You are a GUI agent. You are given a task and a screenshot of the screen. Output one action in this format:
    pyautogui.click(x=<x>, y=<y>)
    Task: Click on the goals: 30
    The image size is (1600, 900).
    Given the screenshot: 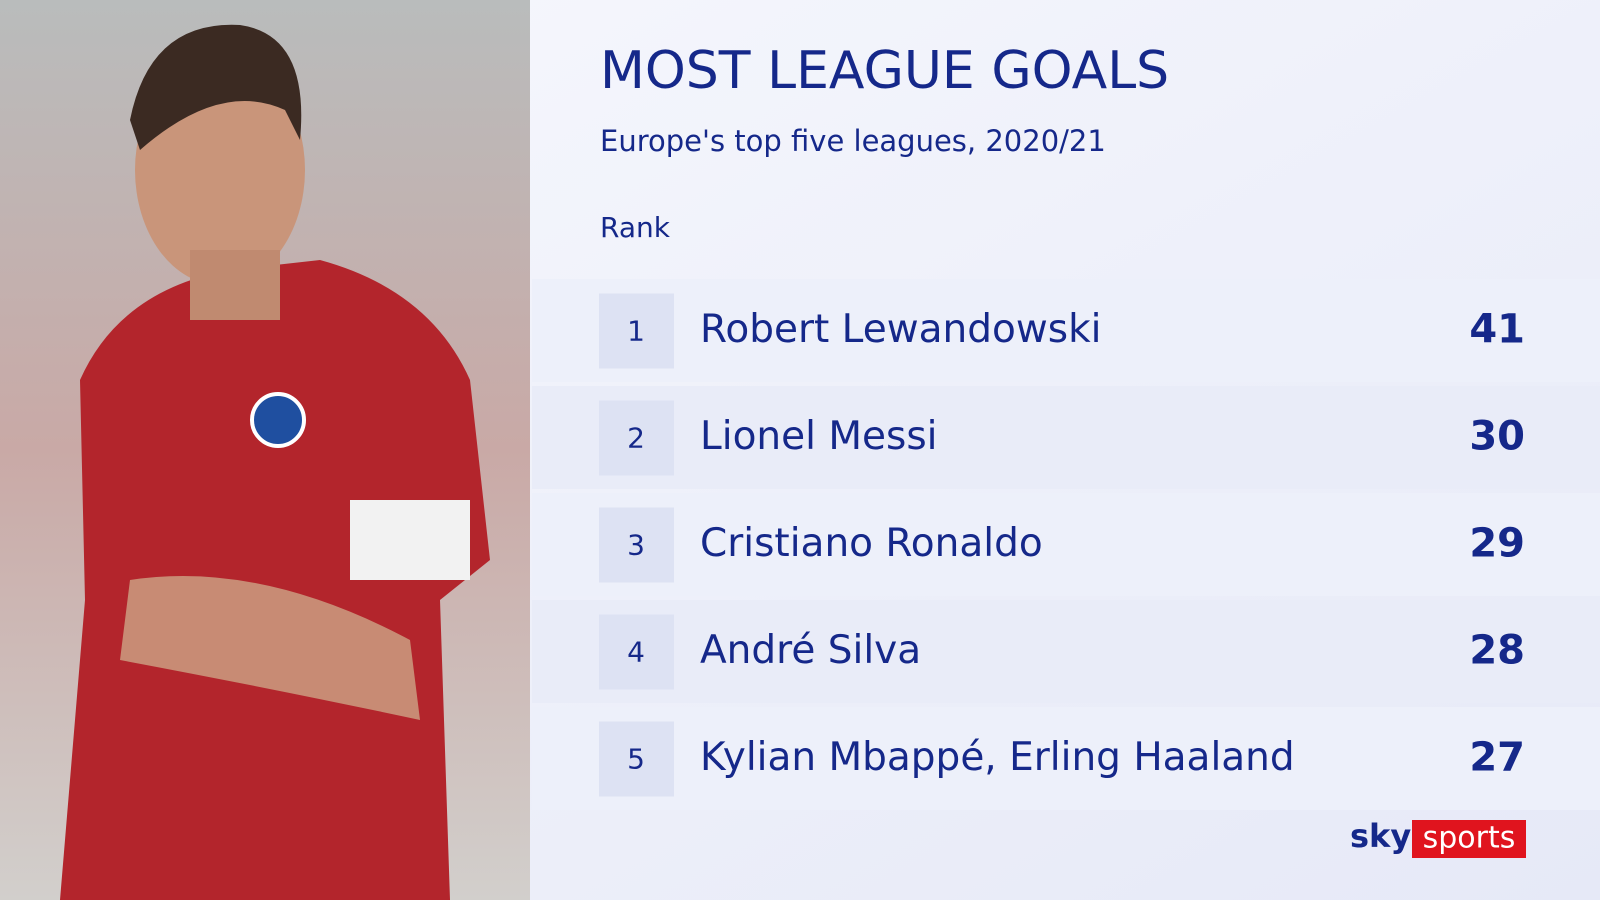 What is the action you would take?
    pyautogui.click(x=1497, y=437)
    